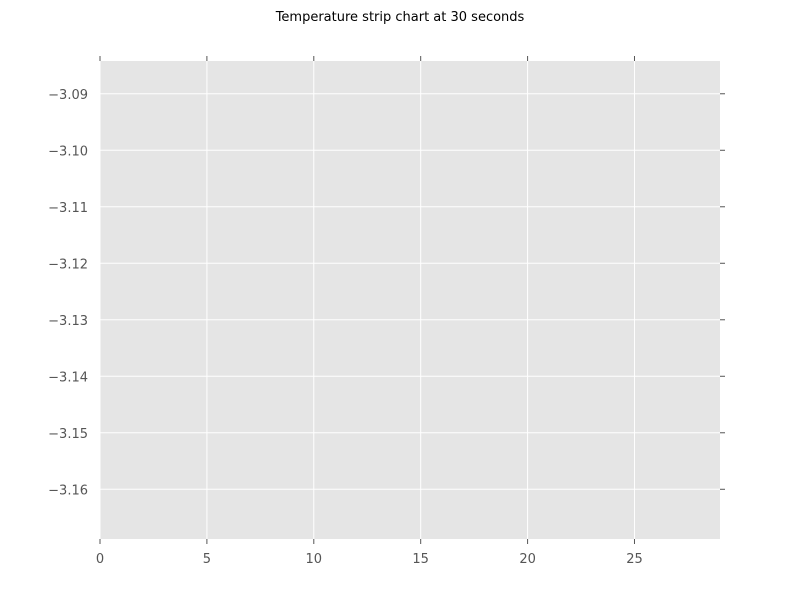 This screenshot has width=800, height=600. I want to click on y-tick-label: −3.12, so click(68, 264).